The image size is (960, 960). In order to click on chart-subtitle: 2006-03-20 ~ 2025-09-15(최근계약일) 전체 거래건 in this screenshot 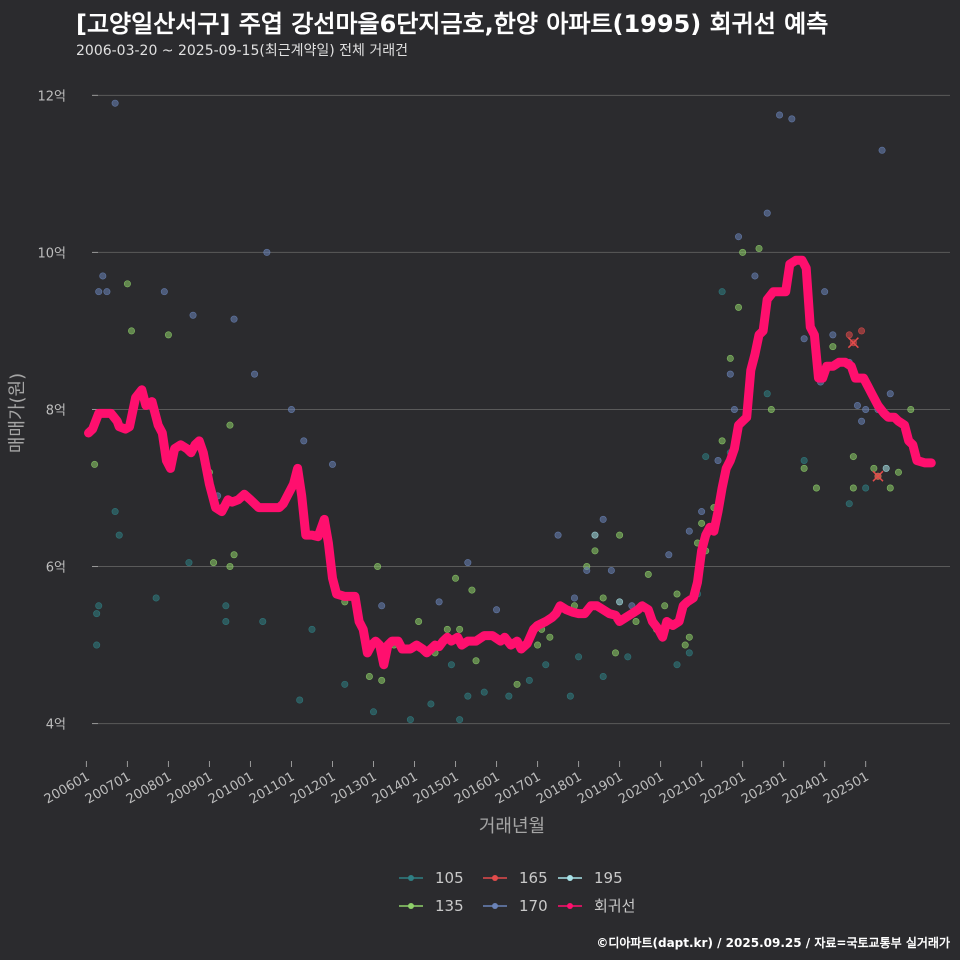, I will do `click(242, 51)`.